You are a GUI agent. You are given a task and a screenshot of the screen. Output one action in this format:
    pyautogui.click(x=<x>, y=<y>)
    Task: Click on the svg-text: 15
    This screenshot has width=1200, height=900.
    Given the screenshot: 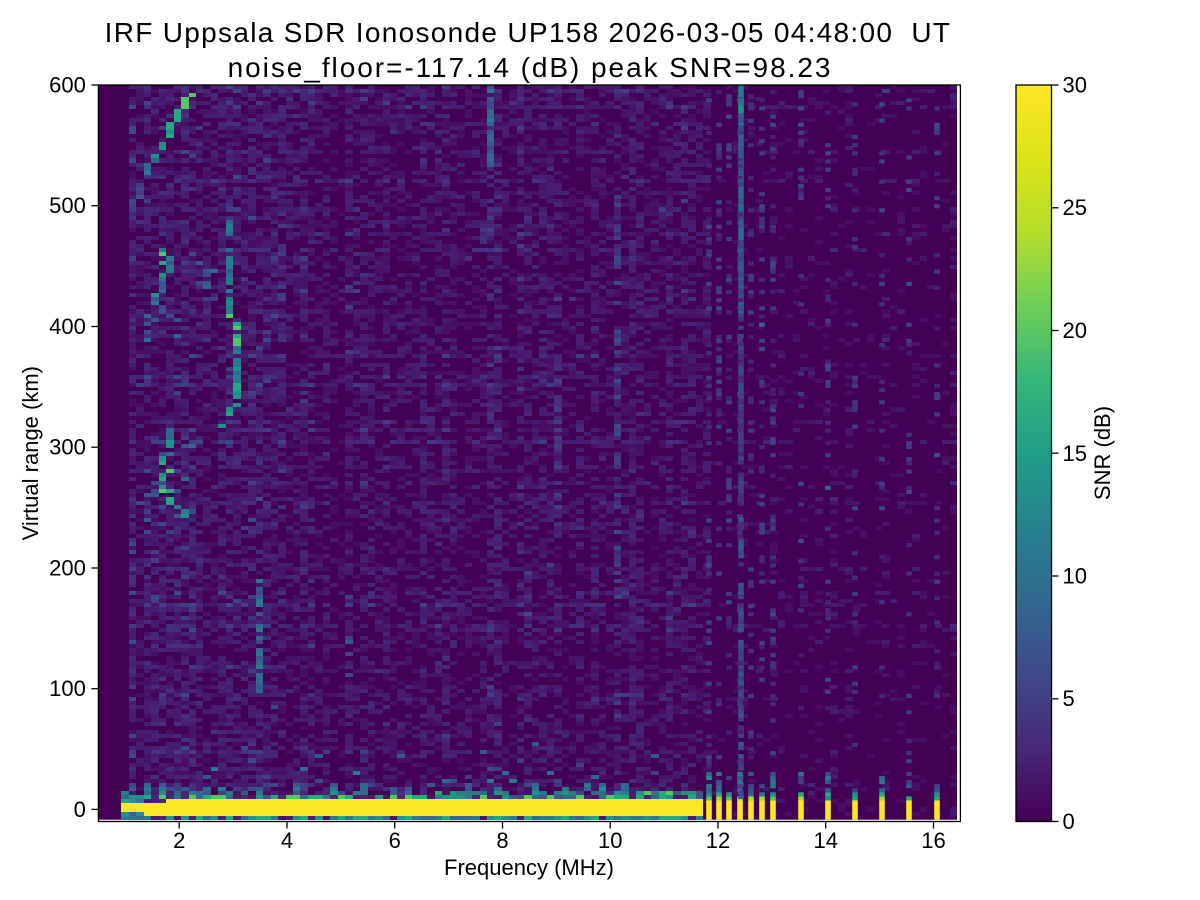 What is the action you would take?
    pyautogui.click(x=1075, y=453)
    